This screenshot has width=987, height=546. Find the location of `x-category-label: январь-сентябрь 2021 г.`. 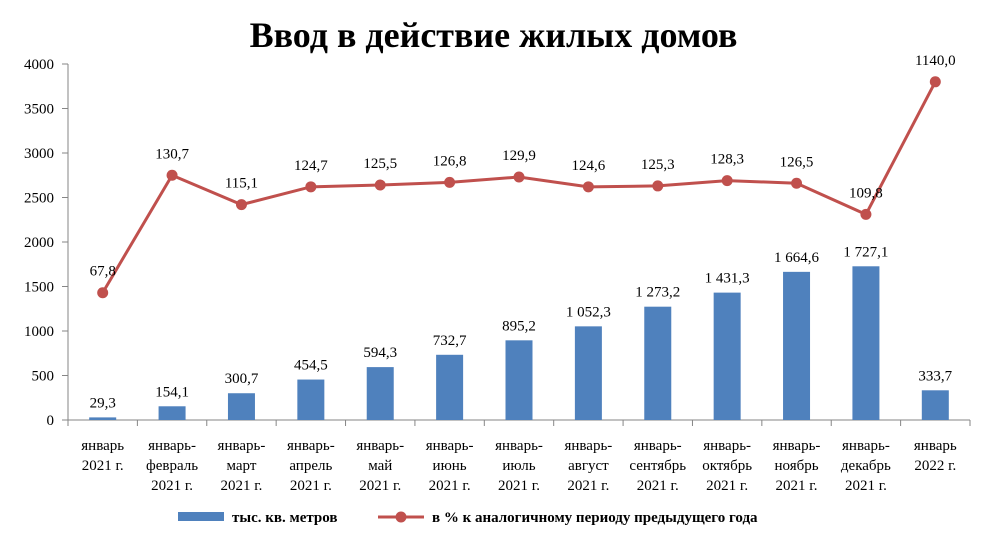

x-category-label: январь-сентябрь 2021 г. is located at coordinates (657, 466).